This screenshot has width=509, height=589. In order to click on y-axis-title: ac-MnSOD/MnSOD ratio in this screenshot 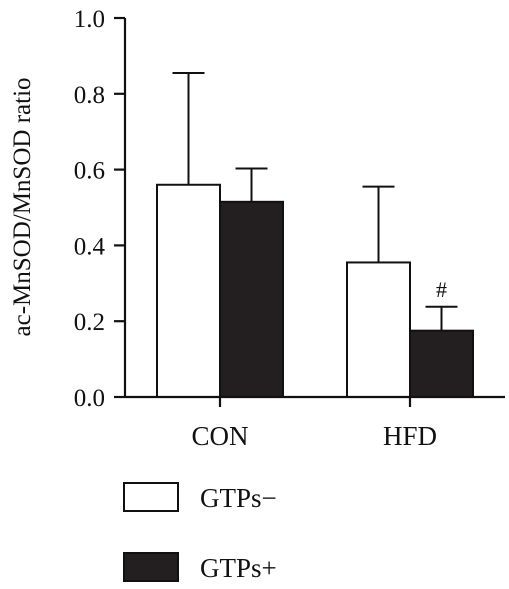, I will do `click(22, 206)`.